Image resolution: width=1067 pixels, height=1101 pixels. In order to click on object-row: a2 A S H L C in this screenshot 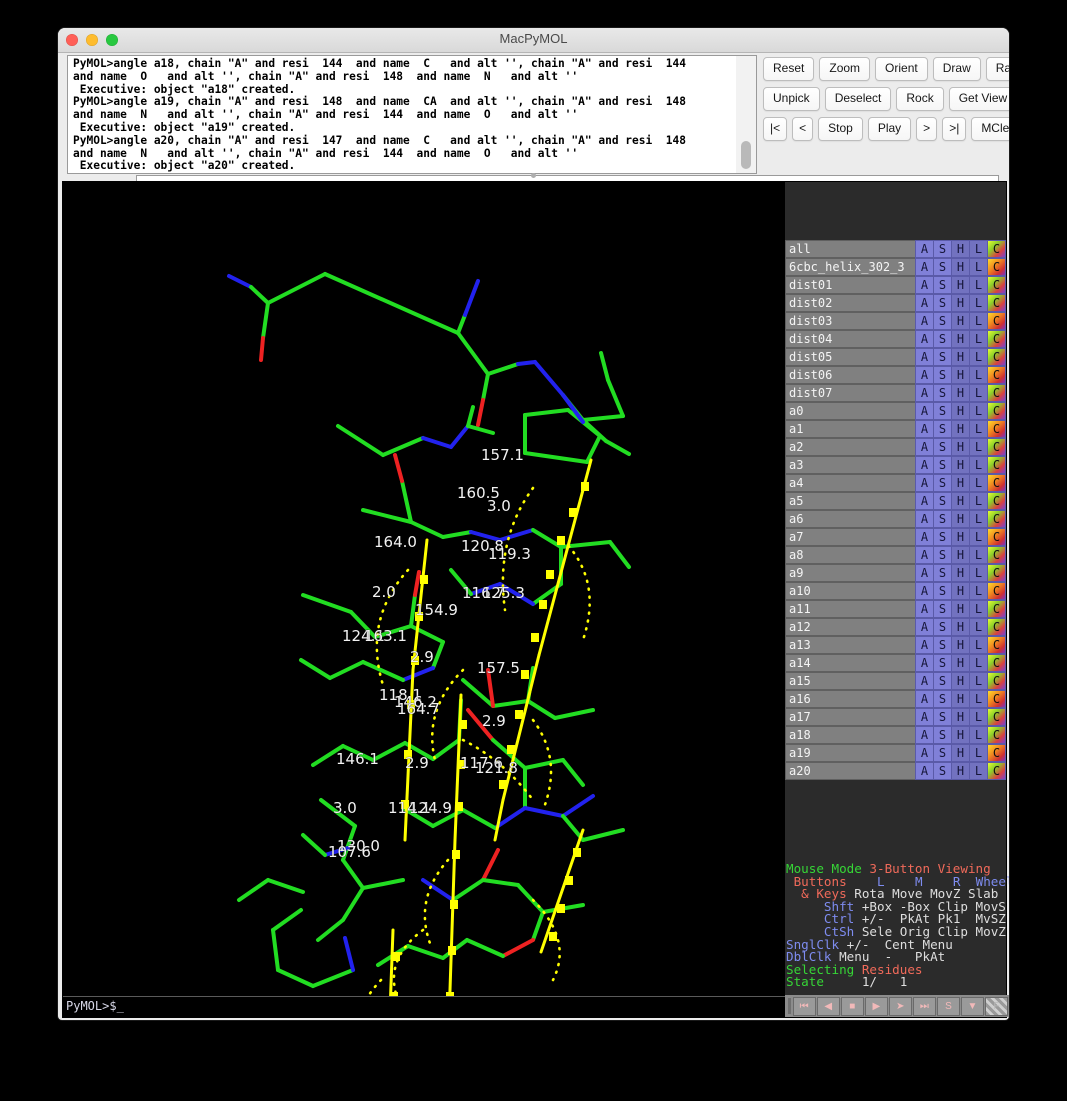, I will do `click(895, 447)`.